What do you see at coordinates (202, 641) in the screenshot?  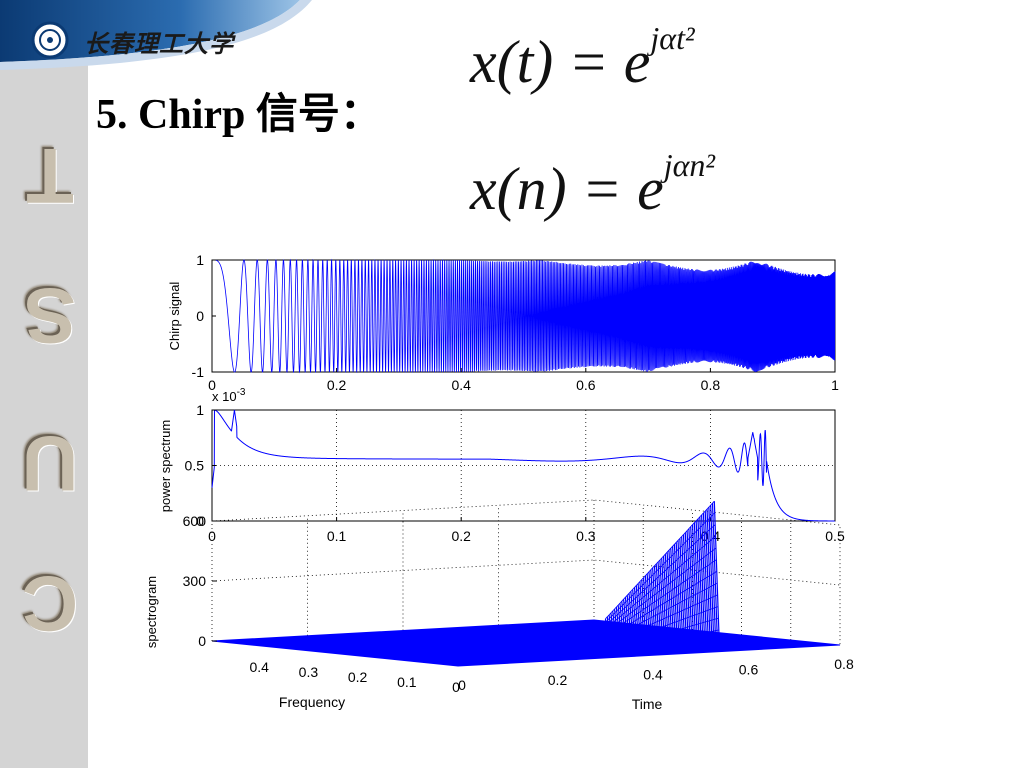 I see `spectrogram-ztick-label: 0` at bounding box center [202, 641].